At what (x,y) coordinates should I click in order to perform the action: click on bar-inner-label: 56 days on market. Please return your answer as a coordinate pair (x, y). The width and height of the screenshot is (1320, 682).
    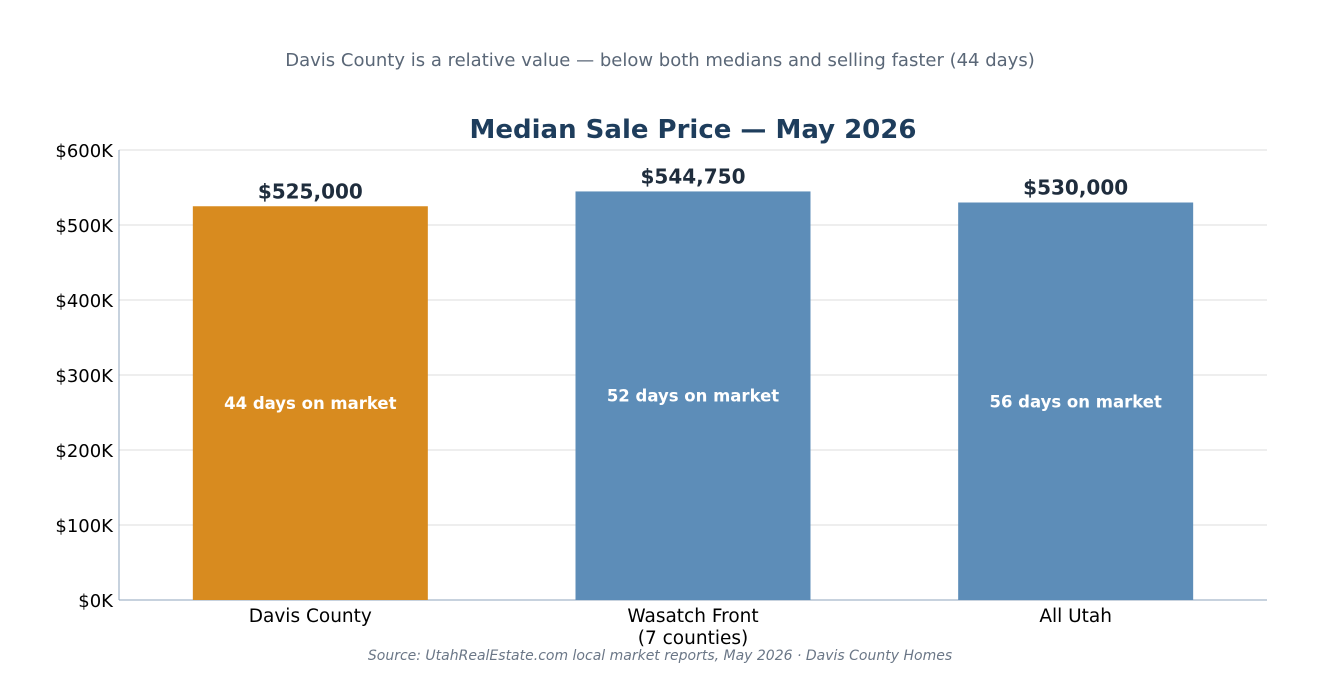
    Looking at the image, I should click on (1075, 401).